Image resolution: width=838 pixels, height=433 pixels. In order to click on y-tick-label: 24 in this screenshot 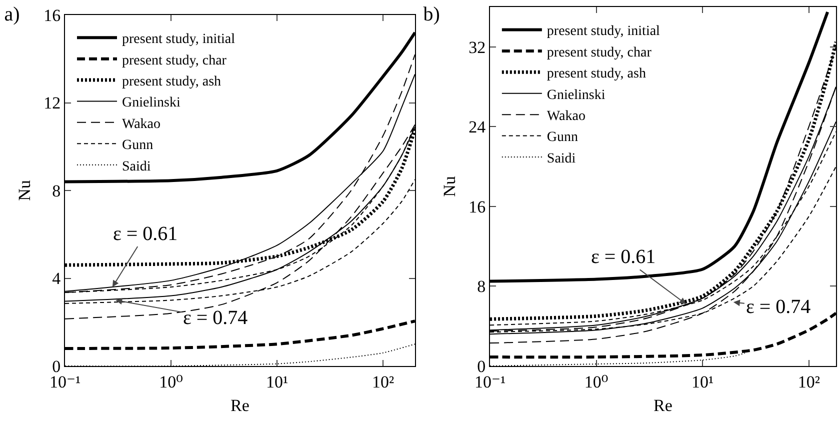, I will do `click(477, 127)`.